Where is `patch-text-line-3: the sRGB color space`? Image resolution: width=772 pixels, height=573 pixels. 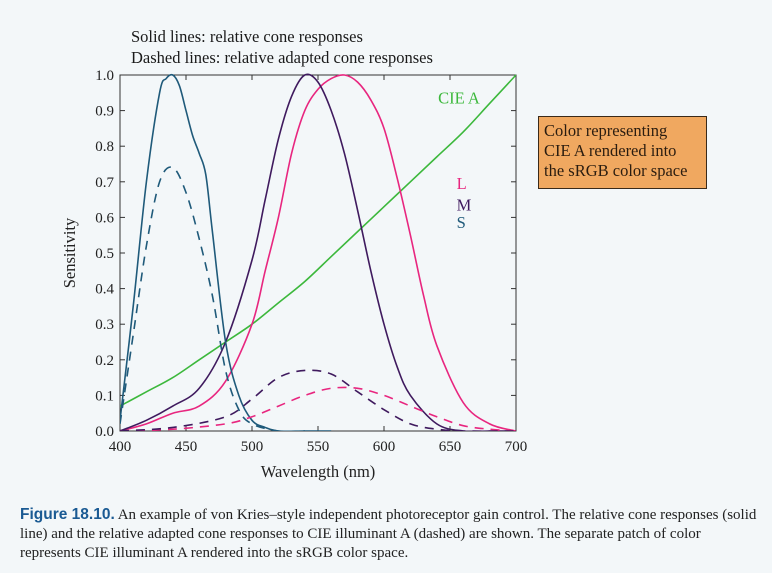
patch-text-line-3: the sRGB color space is located at coordinates (616, 170).